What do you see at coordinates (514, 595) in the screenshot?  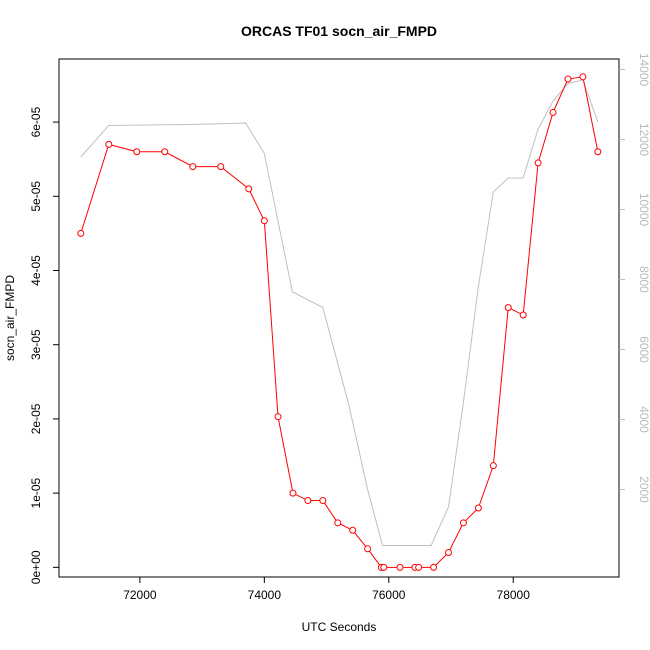 I see `x-tick-label-3: 78000` at bounding box center [514, 595].